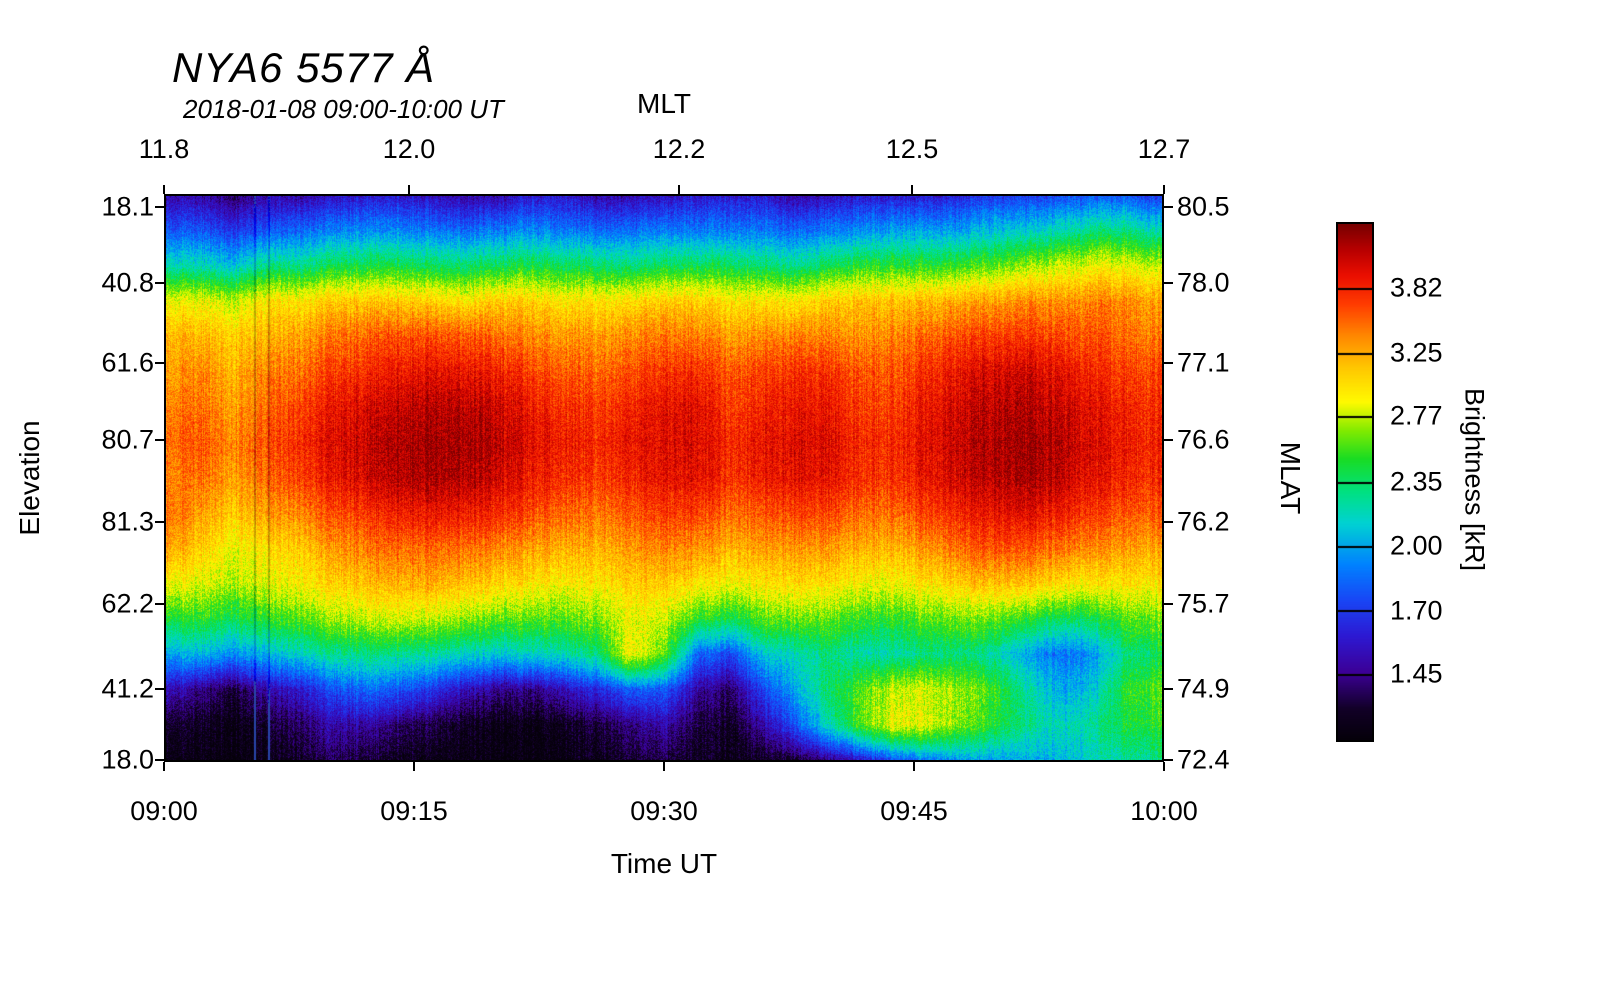  What do you see at coordinates (164, 149) in the screenshot?
I see `top-tick-label: 11.8` at bounding box center [164, 149].